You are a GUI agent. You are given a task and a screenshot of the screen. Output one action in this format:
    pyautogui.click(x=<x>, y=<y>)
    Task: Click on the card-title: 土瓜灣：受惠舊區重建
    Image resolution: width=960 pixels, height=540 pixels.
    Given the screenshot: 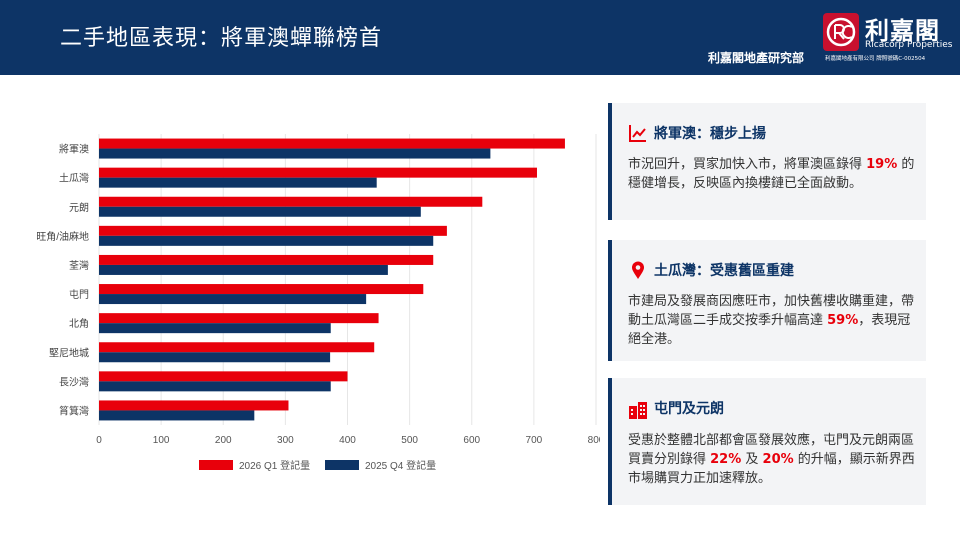 What is the action you would take?
    pyautogui.click(x=724, y=271)
    